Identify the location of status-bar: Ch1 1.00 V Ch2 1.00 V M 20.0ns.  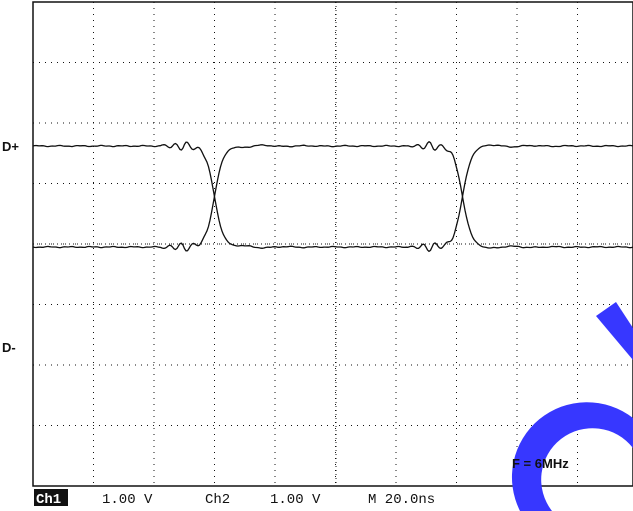
(234, 498).